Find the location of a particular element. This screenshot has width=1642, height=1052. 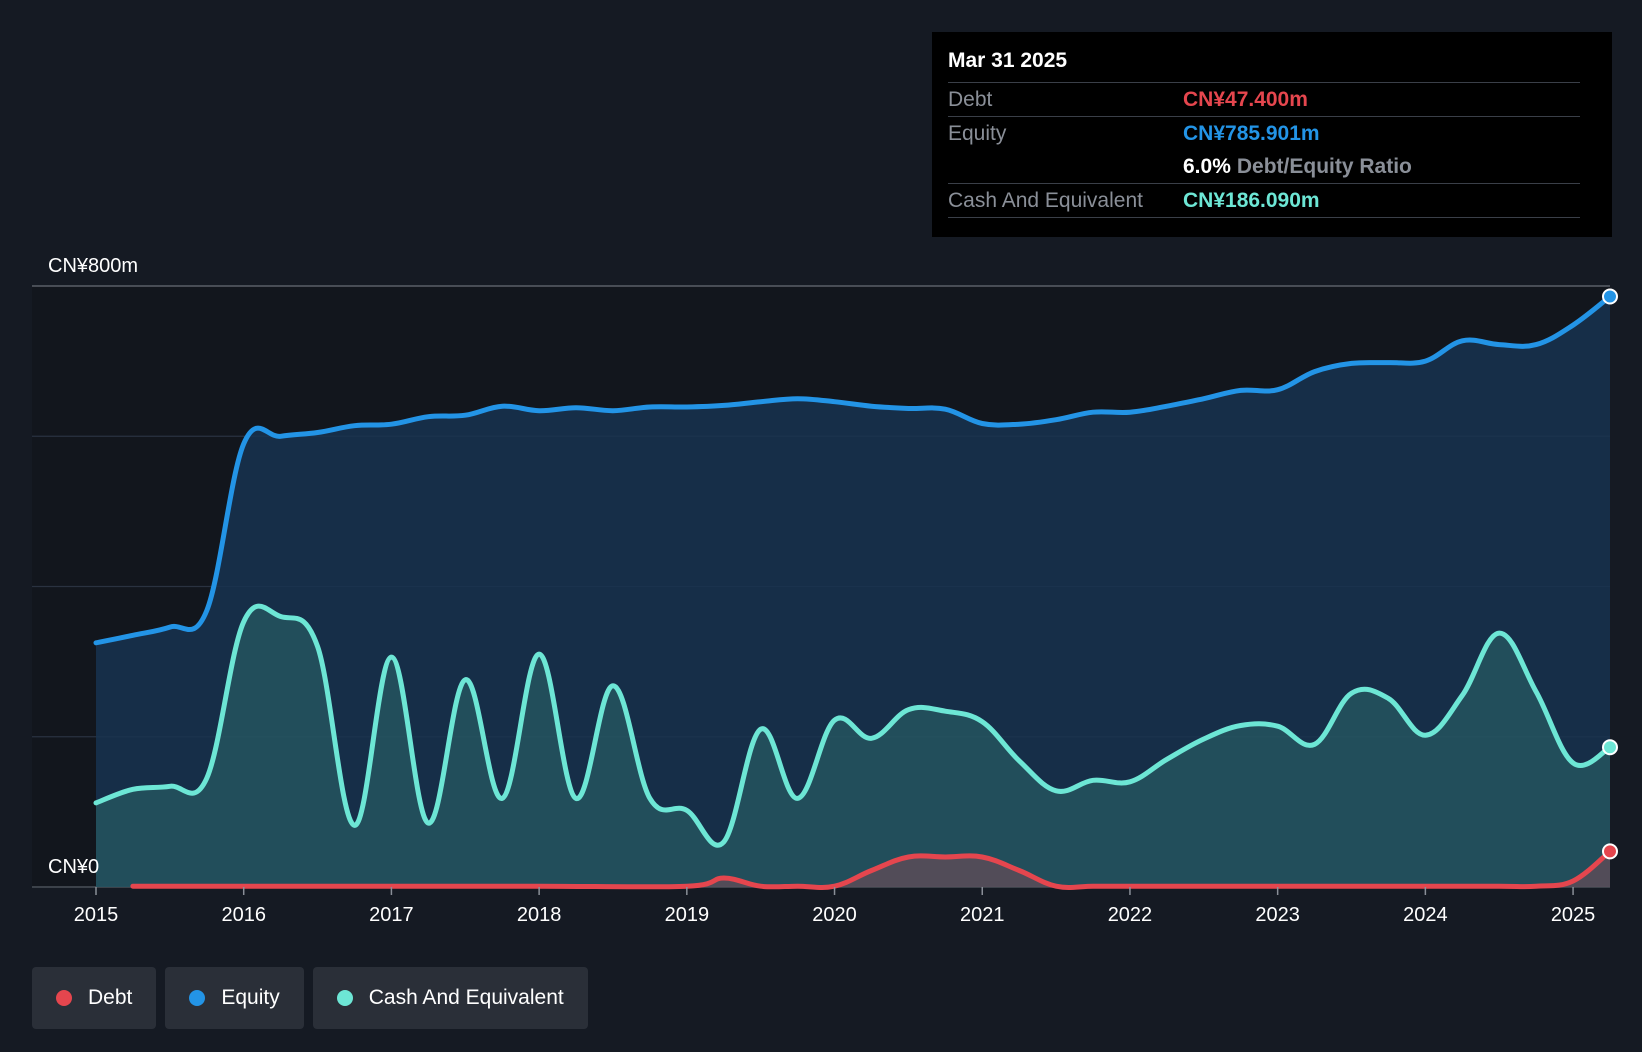

legend-item-equity: Equity is located at coordinates (234, 998).